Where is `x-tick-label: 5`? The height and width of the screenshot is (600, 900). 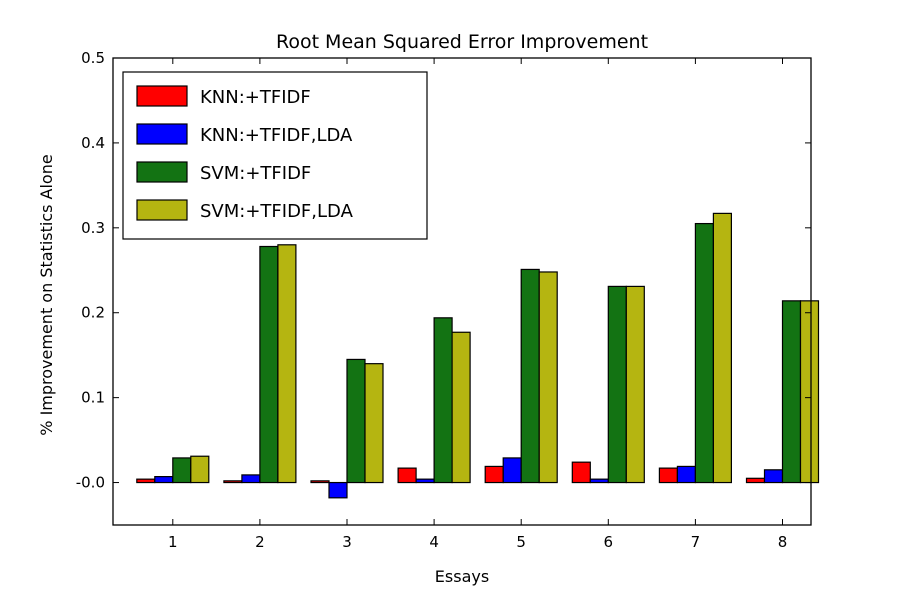 x-tick-label: 5 is located at coordinates (521, 542).